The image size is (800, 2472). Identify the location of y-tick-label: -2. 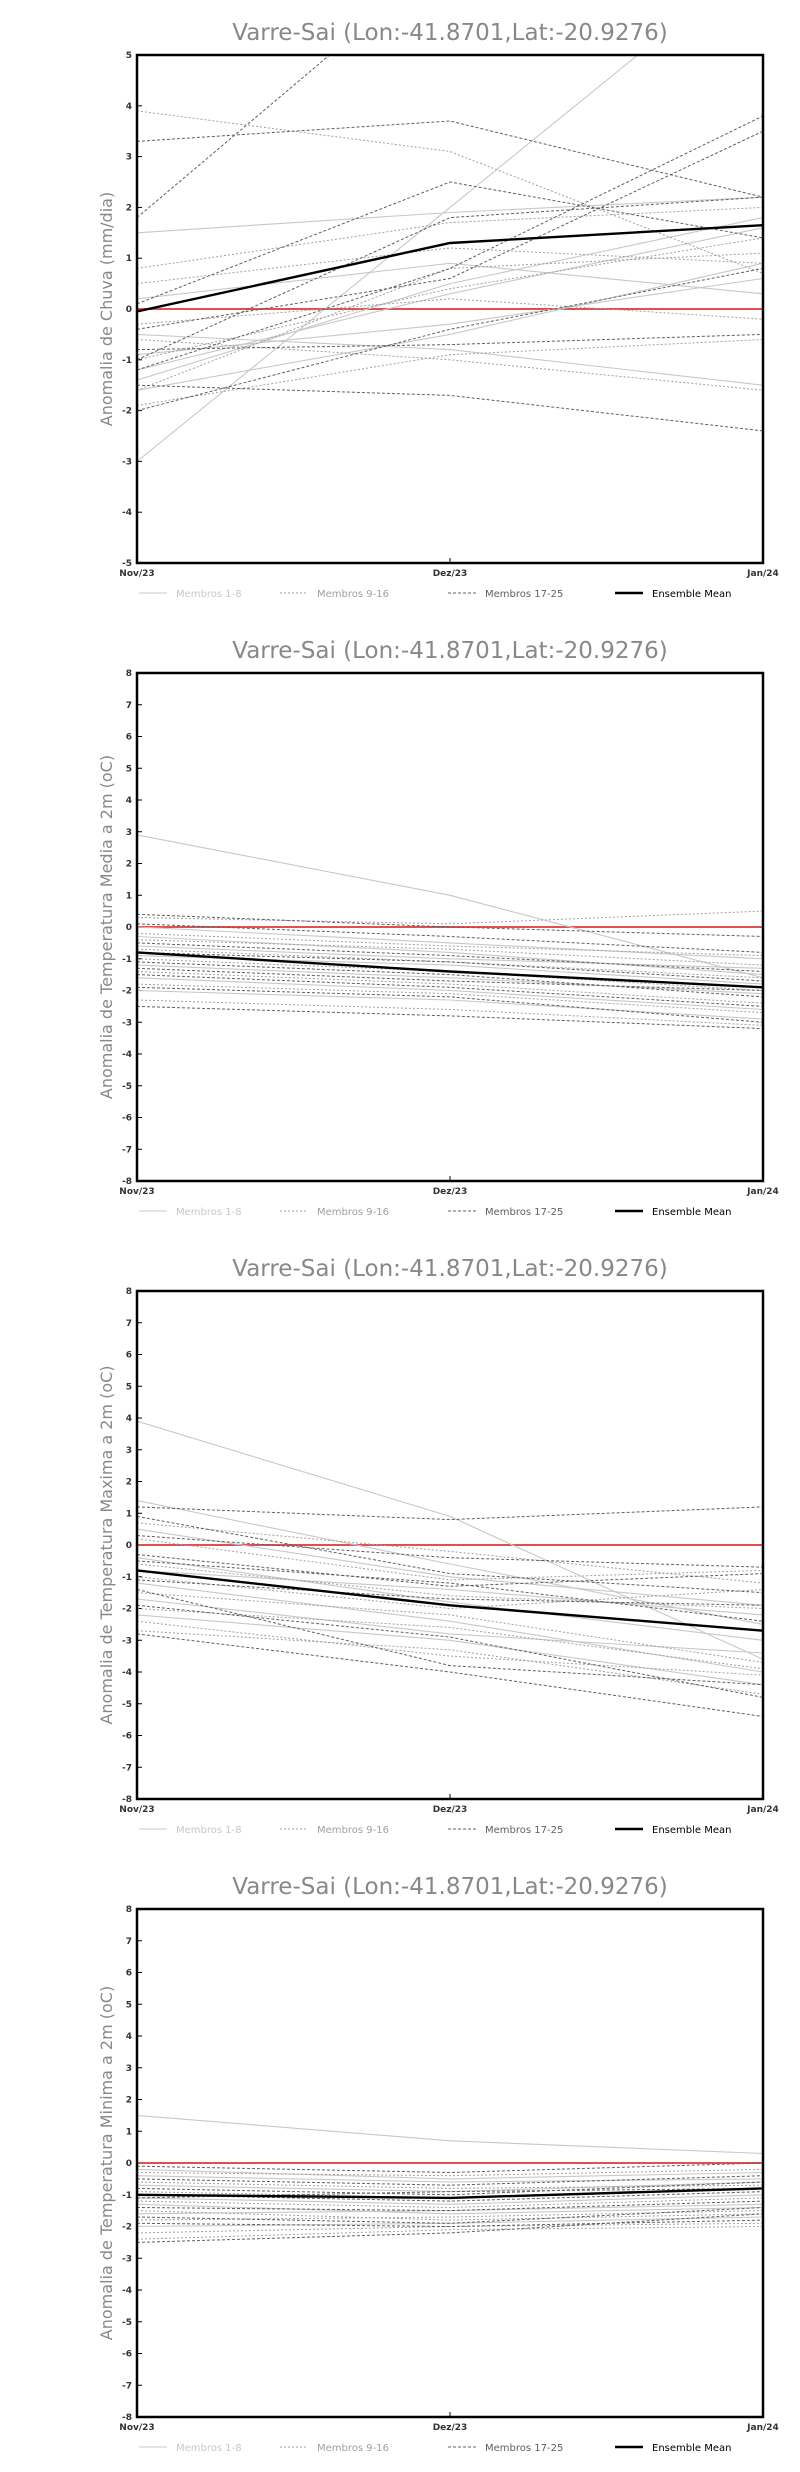
(127, 1610).